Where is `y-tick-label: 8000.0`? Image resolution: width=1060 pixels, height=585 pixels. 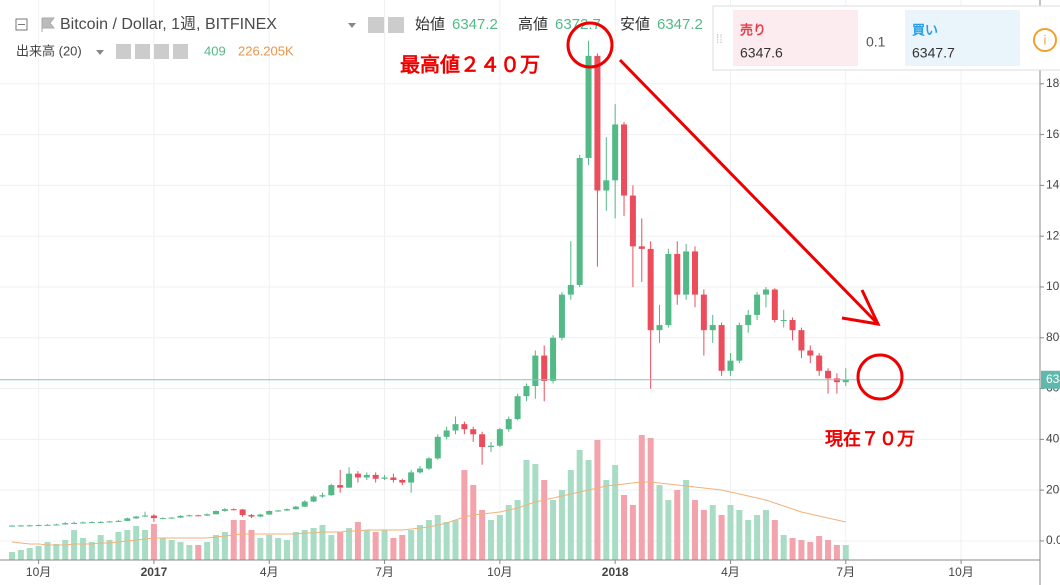 y-tick-label: 8000.0 is located at coordinates (1053, 337).